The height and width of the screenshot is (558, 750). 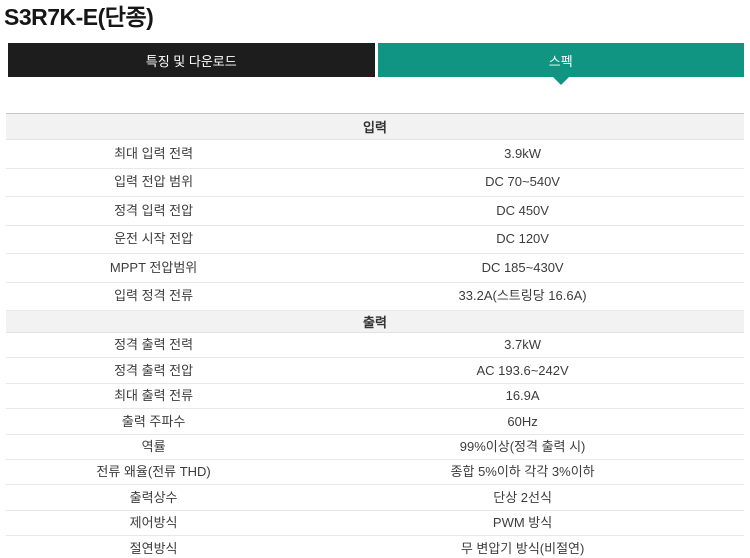 What do you see at coordinates (154, 370) in the screenshot?
I see `spec-label: 정격 출력 전압` at bounding box center [154, 370].